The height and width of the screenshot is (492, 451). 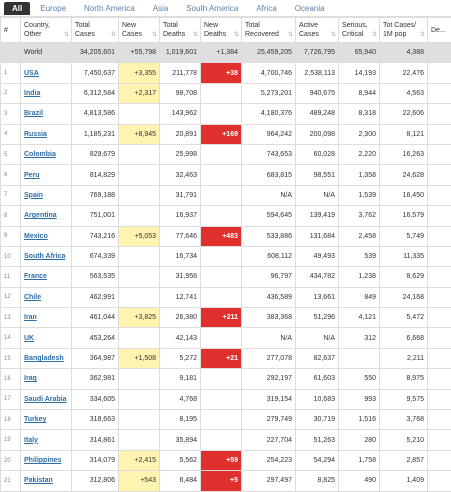 What do you see at coordinates (42, 460) in the screenshot?
I see `country-link: Philippines` at bounding box center [42, 460].